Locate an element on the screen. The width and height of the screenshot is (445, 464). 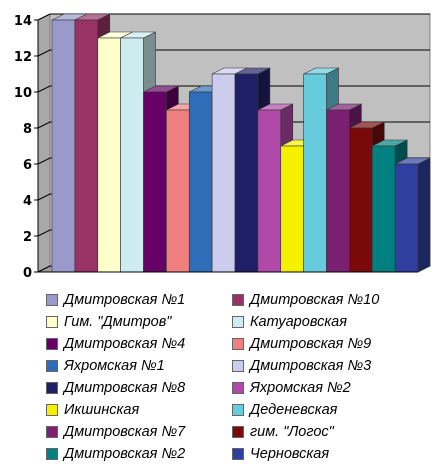
legend-item: Дмитровская №7 is located at coordinates (139, 432).